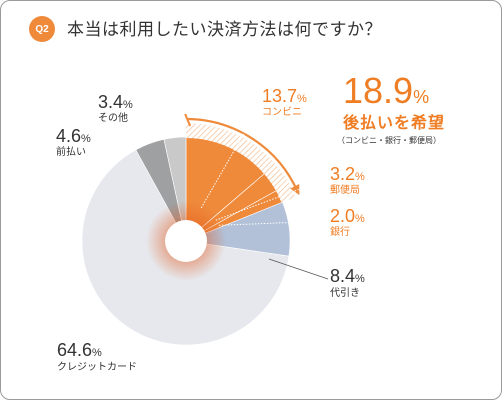 The height and width of the screenshot is (400, 502). What do you see at coordinates (71, 152) in the screenshot?
I see `name-prepayment: 前払い` at bounding box center [71, 152].